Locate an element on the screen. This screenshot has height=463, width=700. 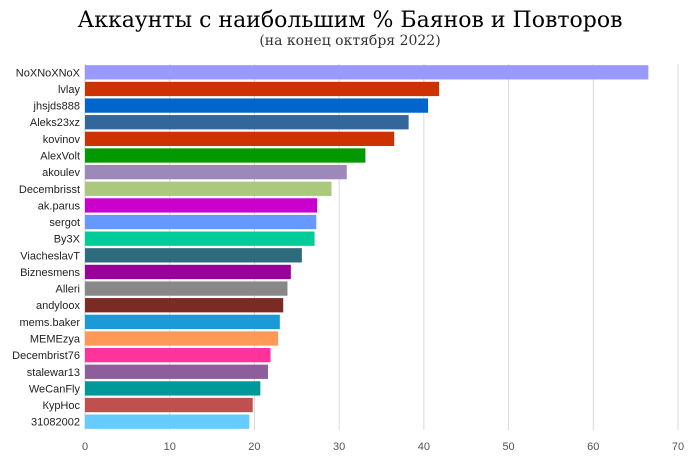
x-tick-label: 30 is located at coordinates (339, 447).